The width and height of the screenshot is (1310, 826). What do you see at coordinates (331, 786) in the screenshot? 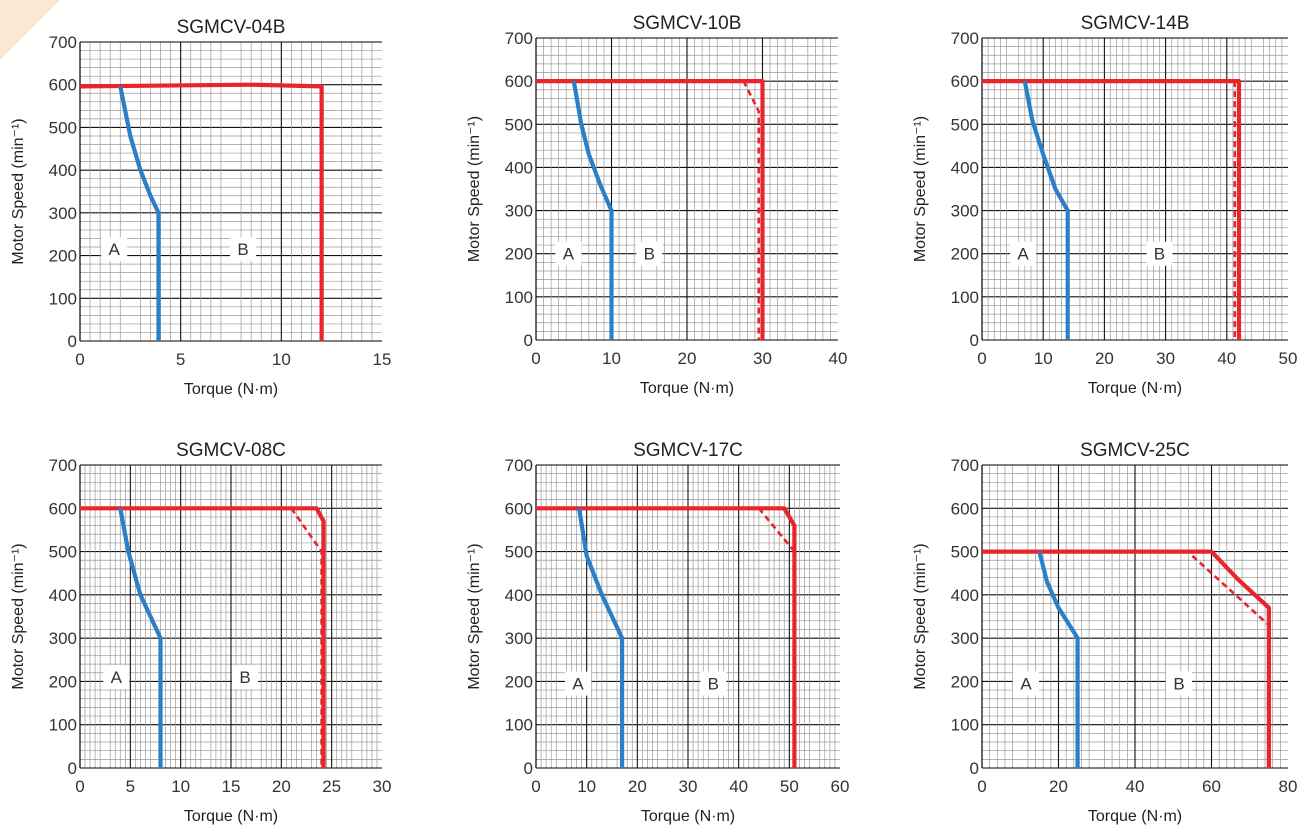
I see `x-tick-label: 25` at bounding box center [331, 786].